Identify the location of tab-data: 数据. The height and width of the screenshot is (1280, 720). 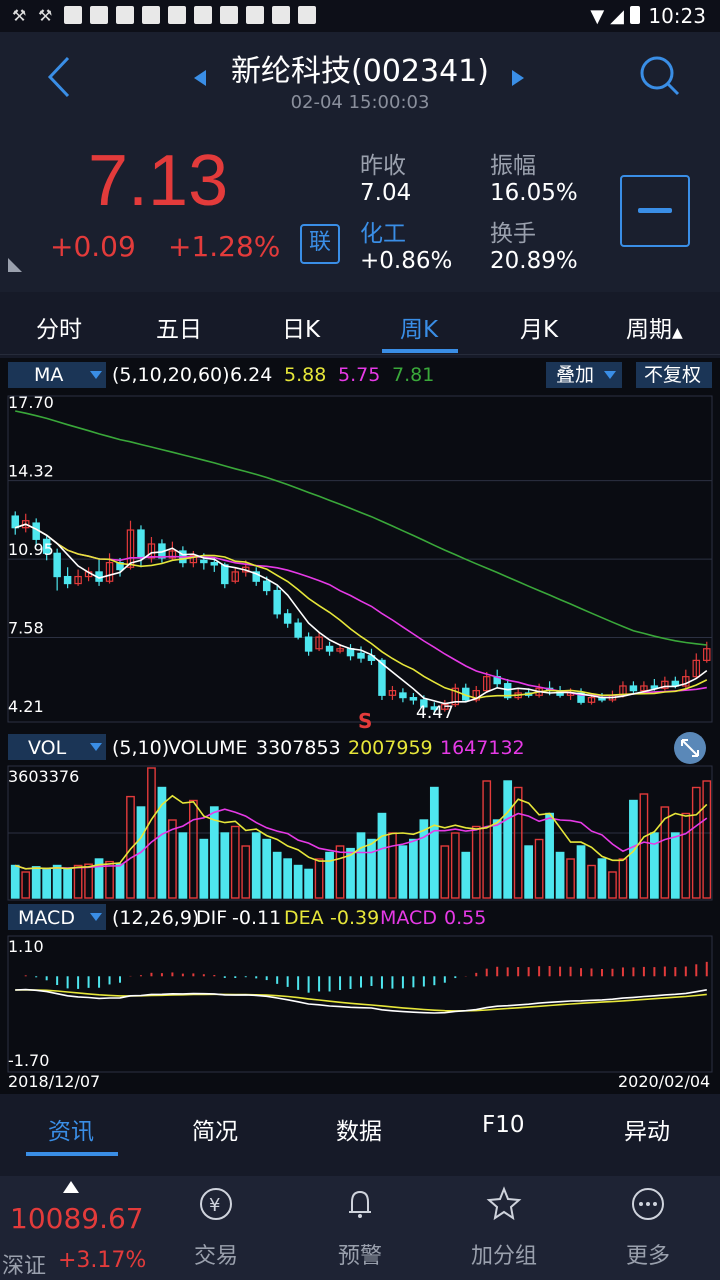
(359, 1132).